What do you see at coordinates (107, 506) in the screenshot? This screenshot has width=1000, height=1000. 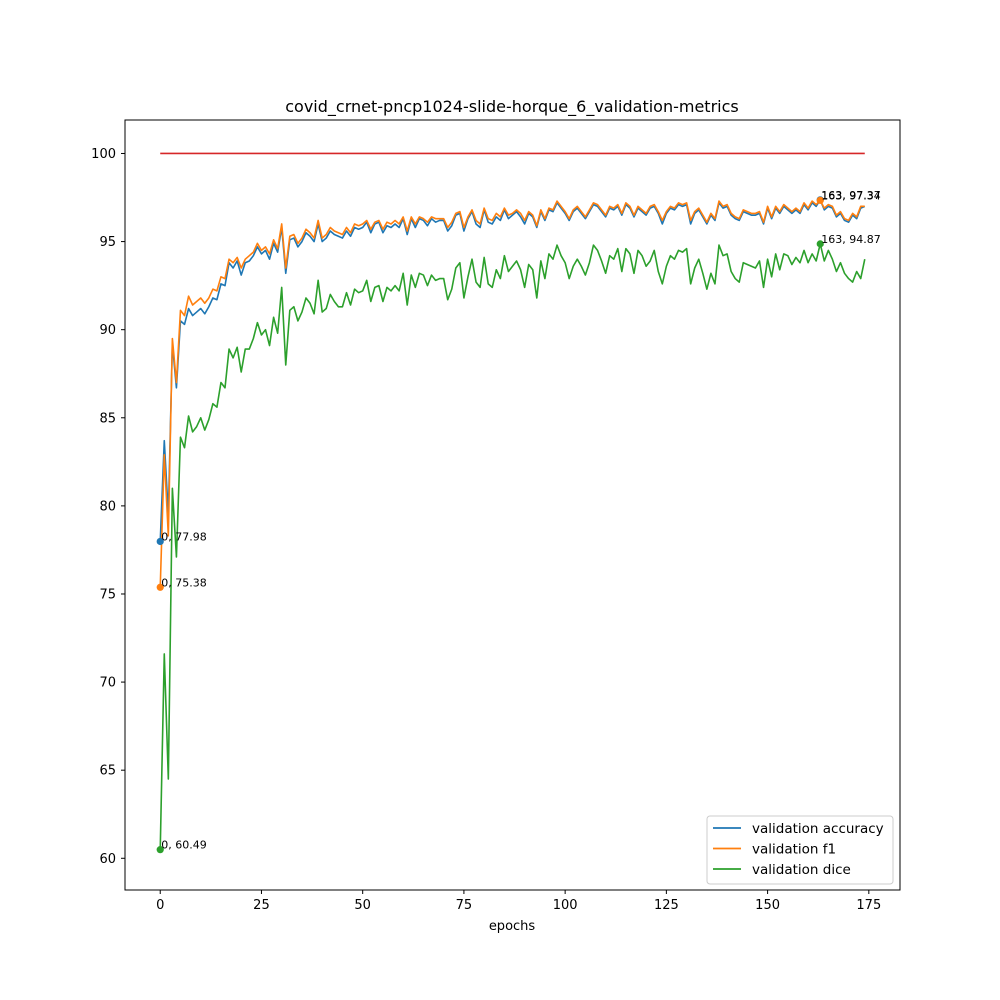 I see `y-tick-label-80: 80` at bounding box center [107, 506].